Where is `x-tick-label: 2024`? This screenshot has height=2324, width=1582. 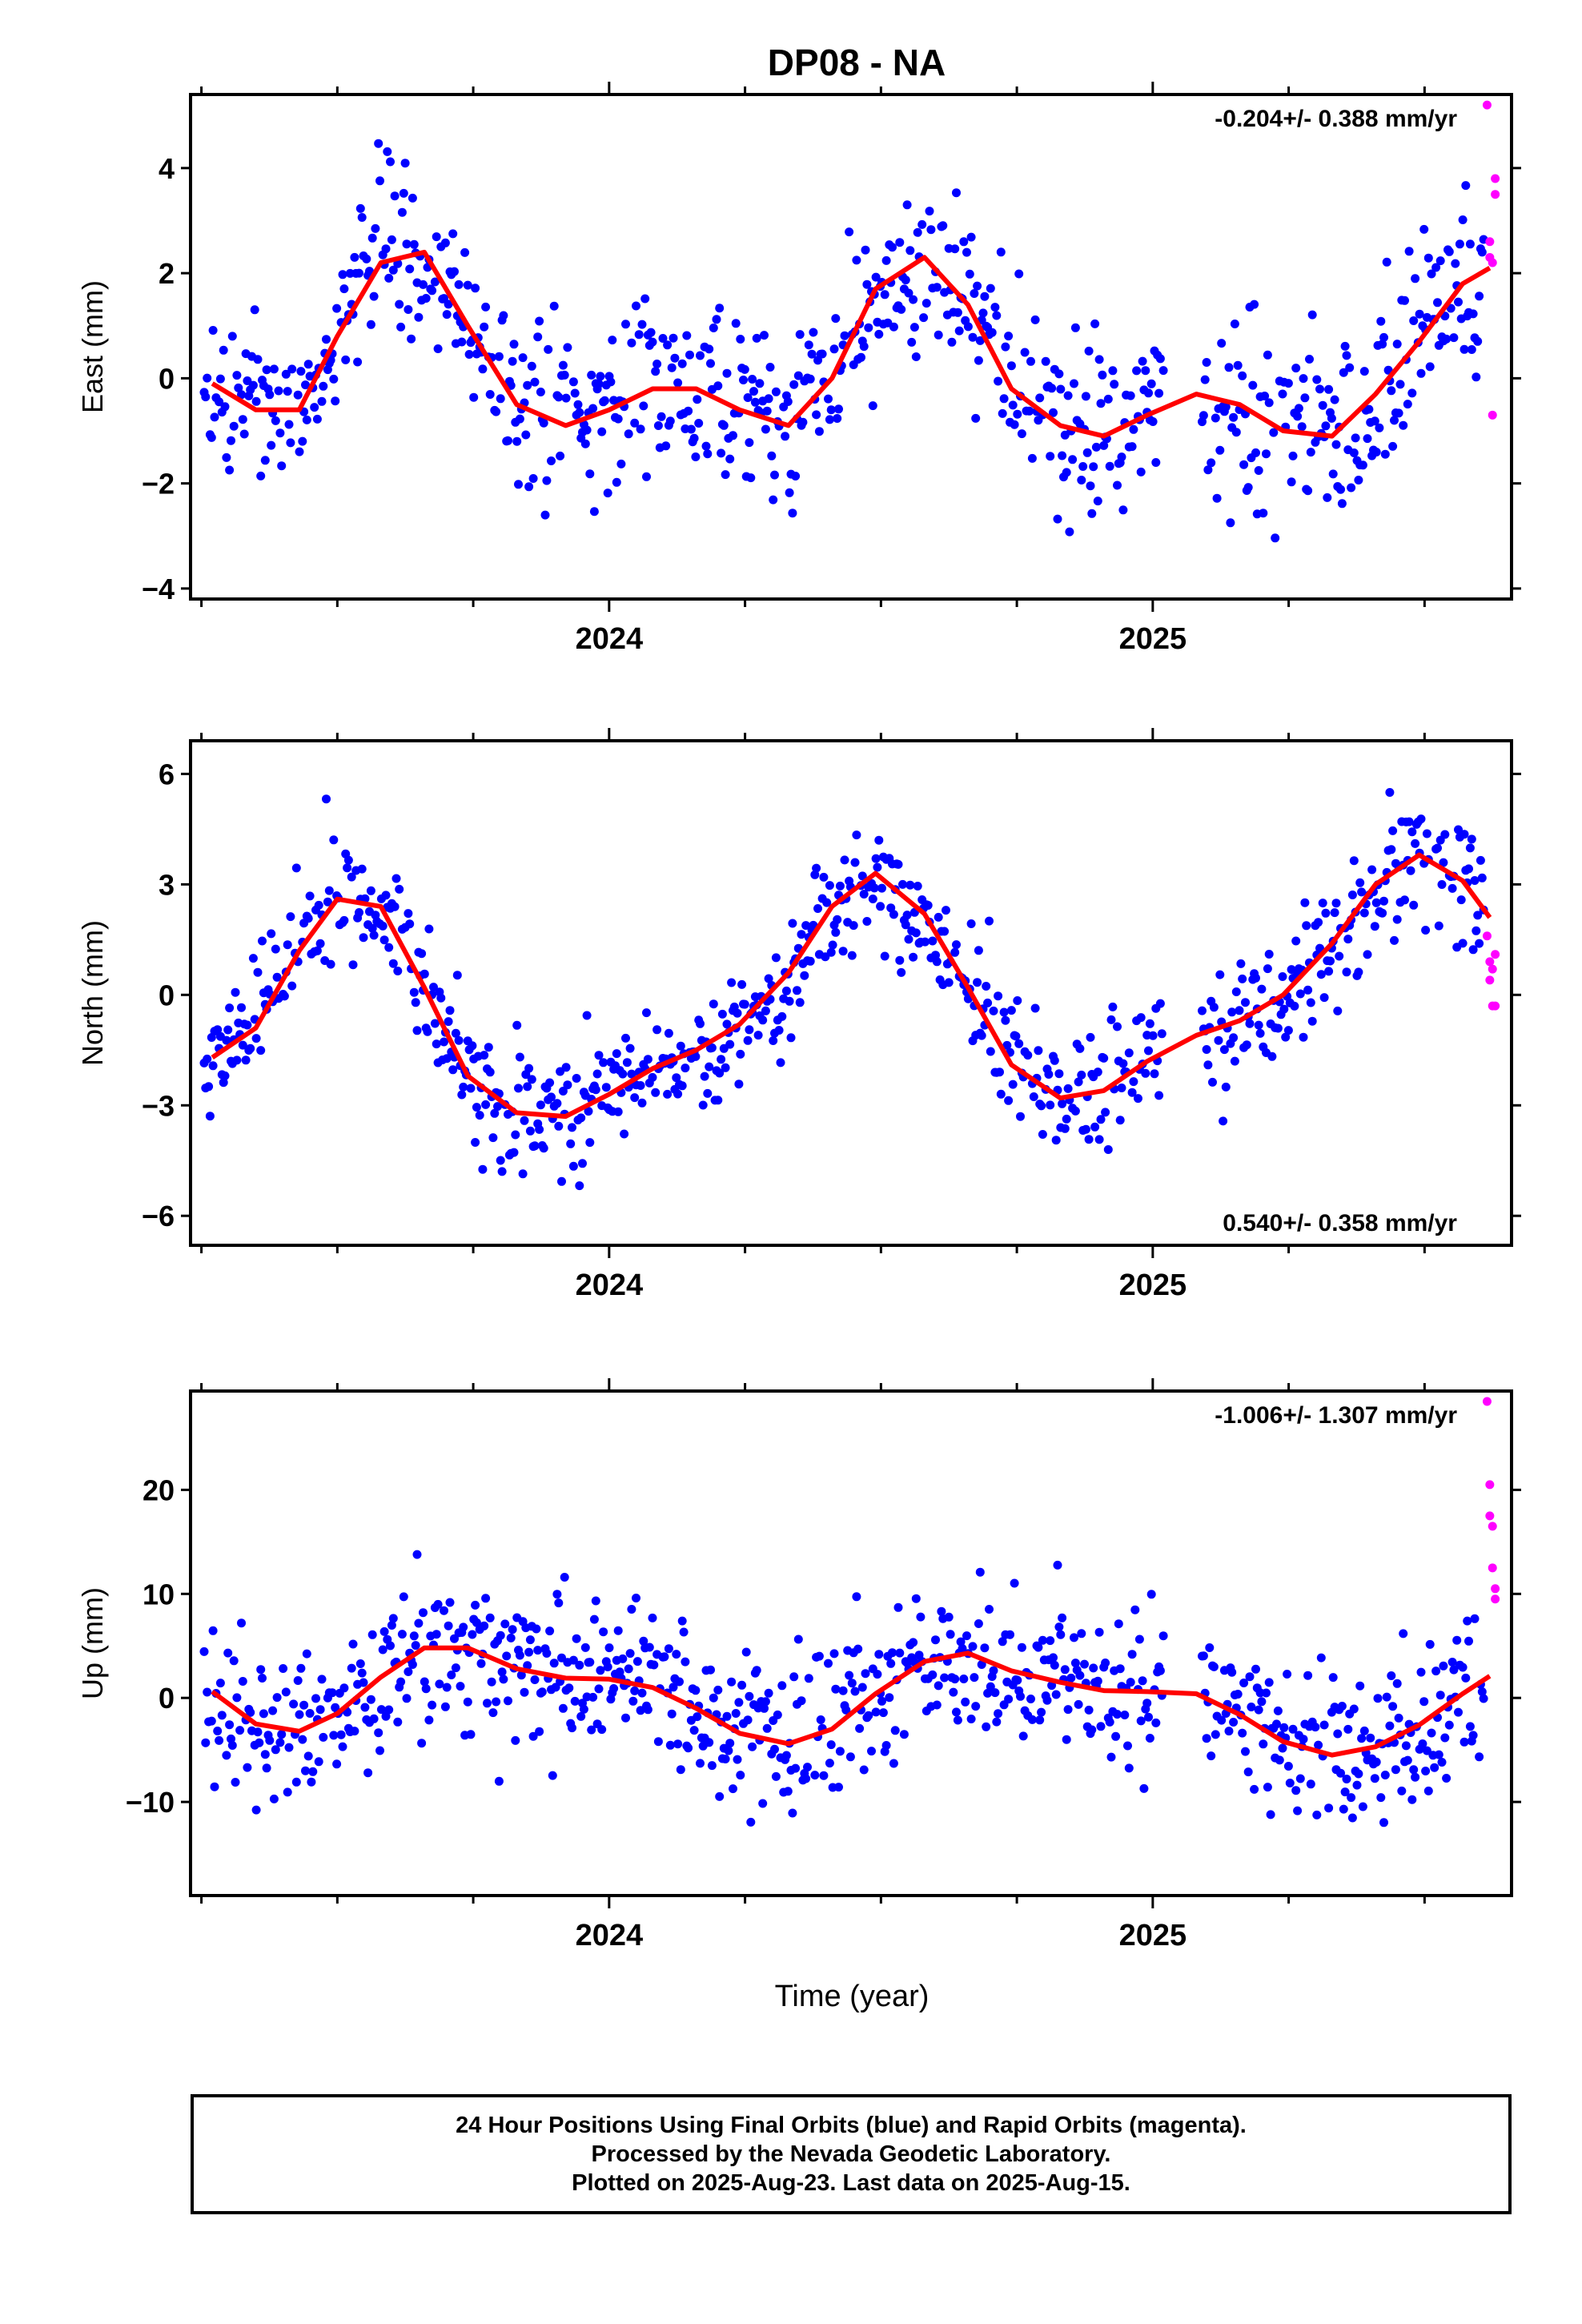
x-tick-label: 2024 is located at coordinates (610, 1936).